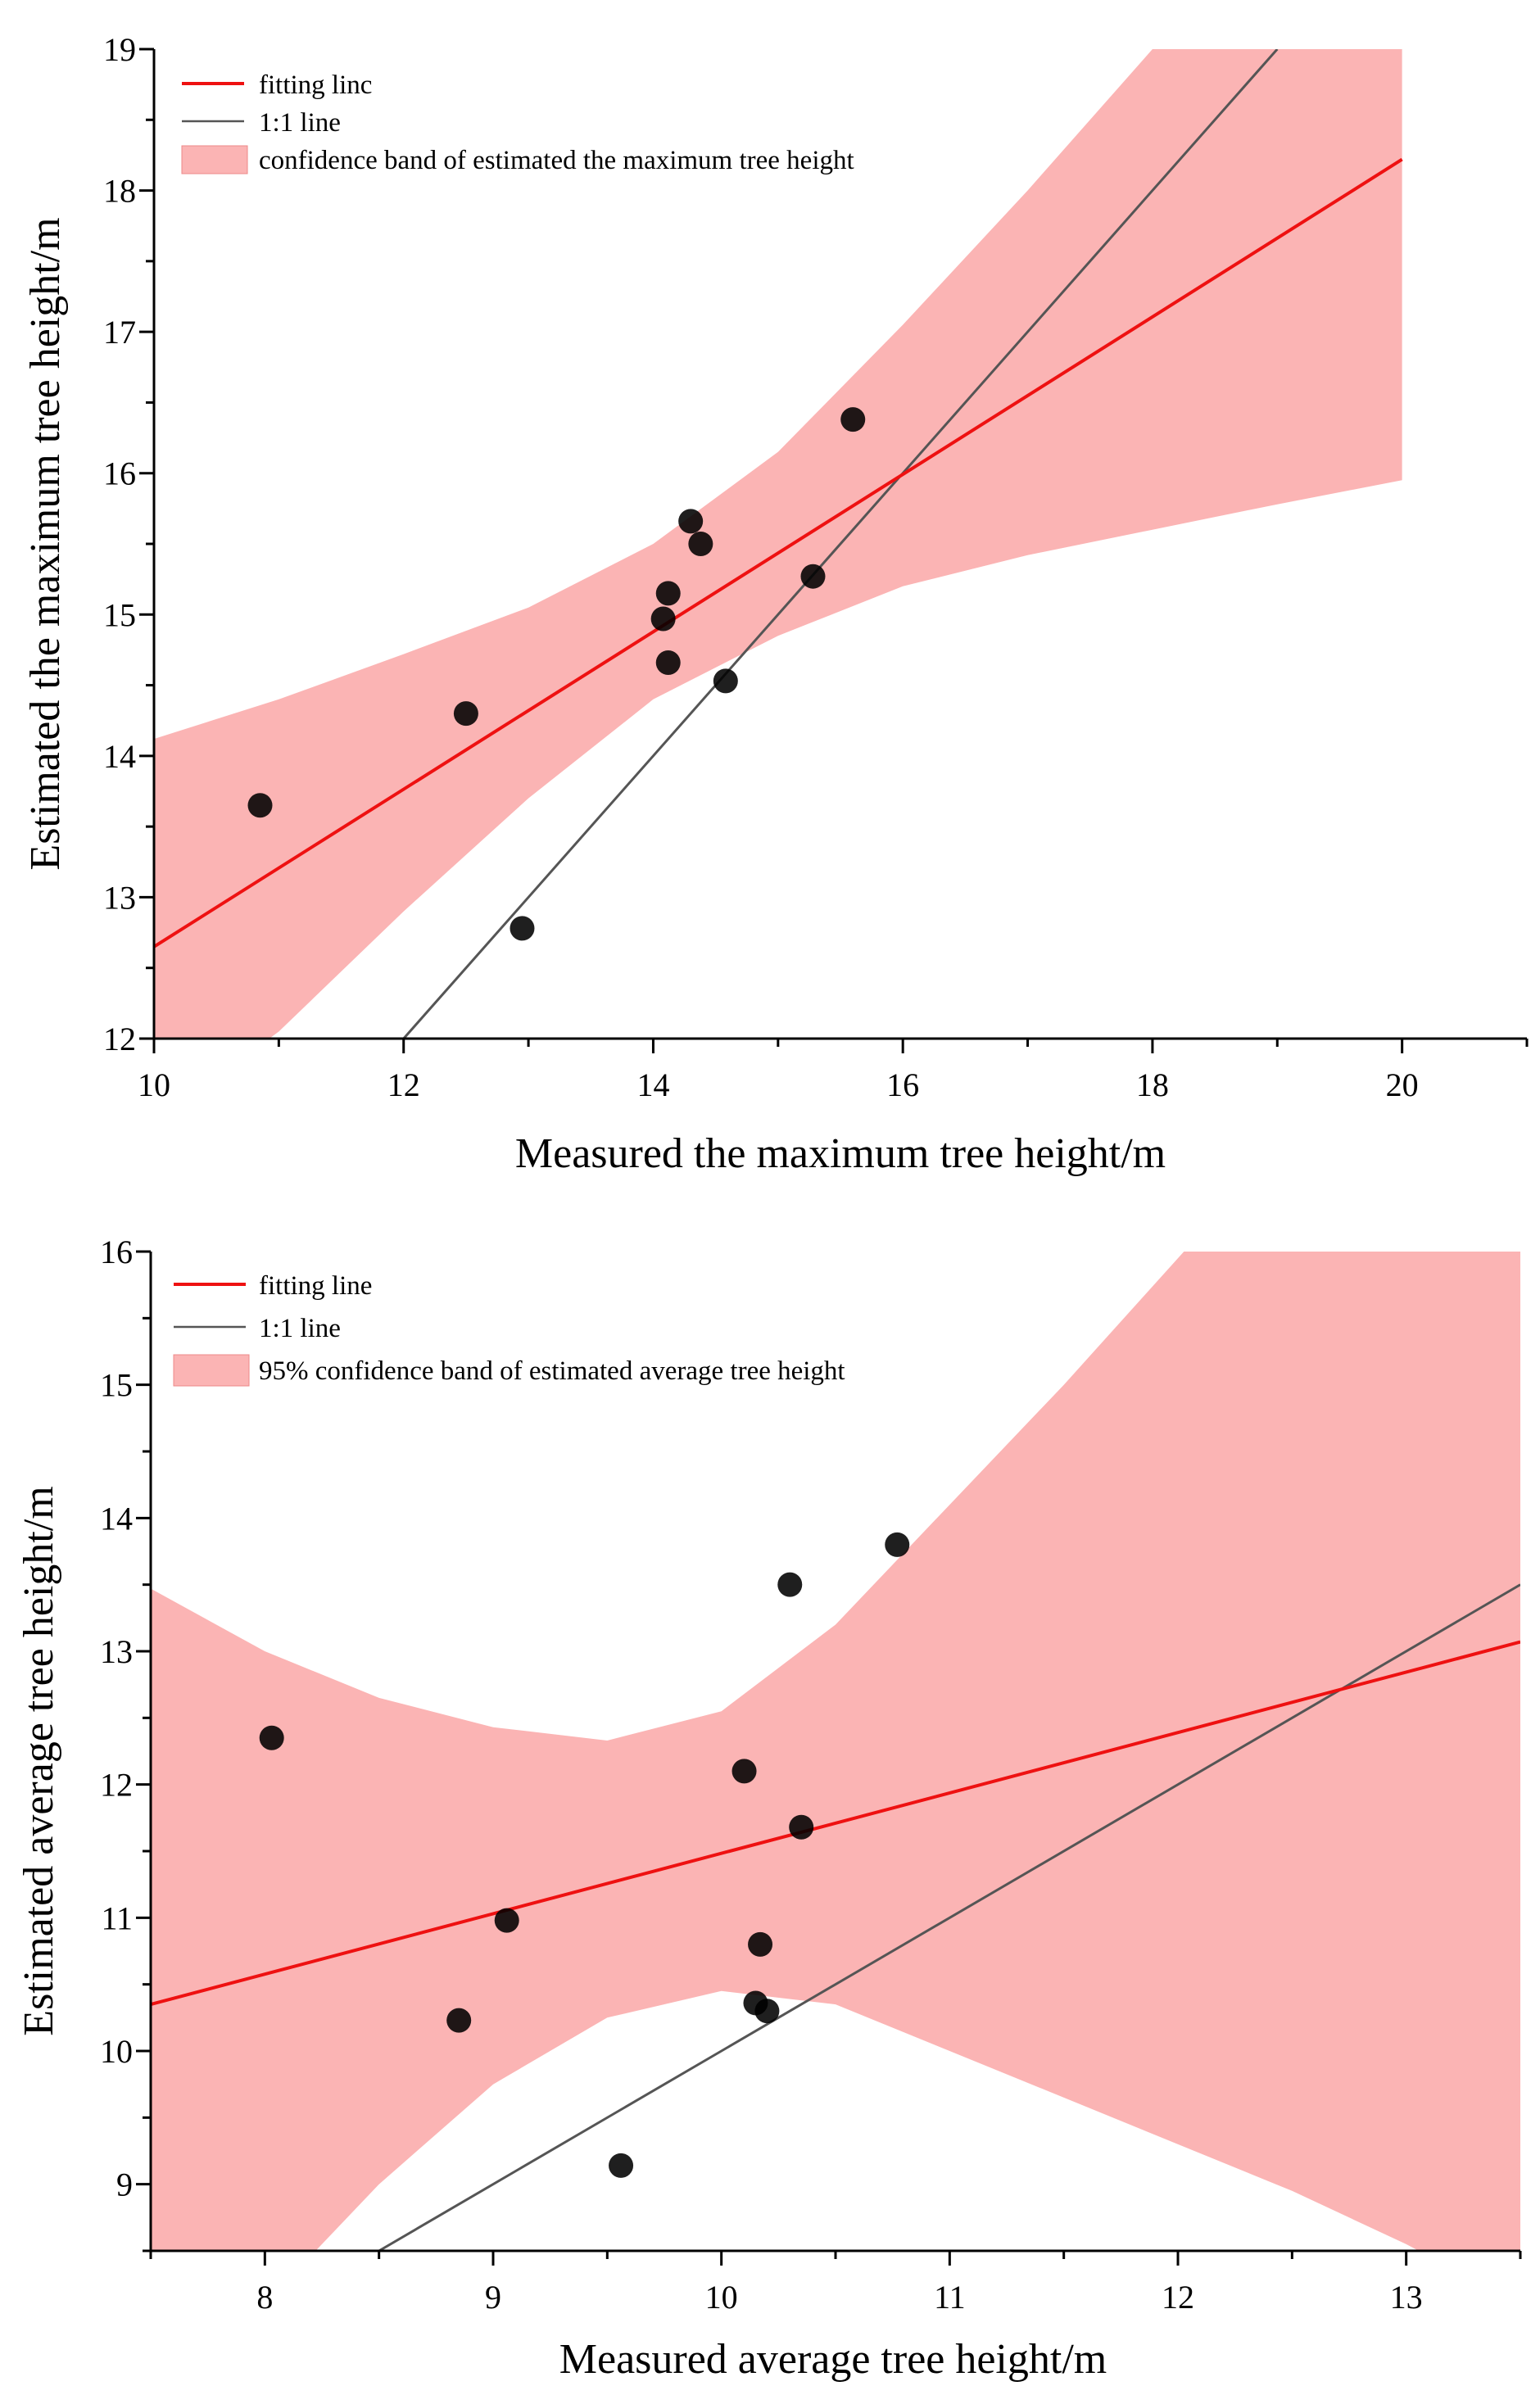 The height and width of the screenshot is (2395, 1540). I want to click on y-axis-label: Estimated the maximum tree height/m, so click(45, 543).